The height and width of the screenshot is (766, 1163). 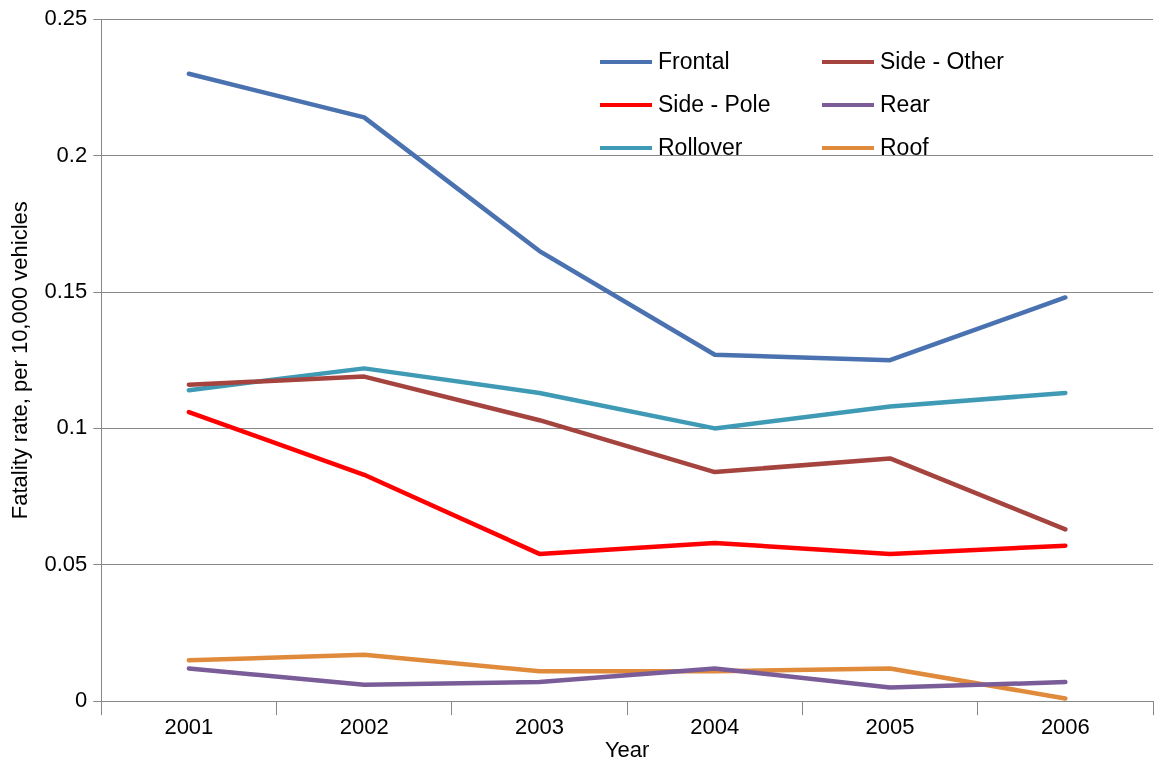 I want to click on x-tick-label: 2003, so click(x=539, y=727).